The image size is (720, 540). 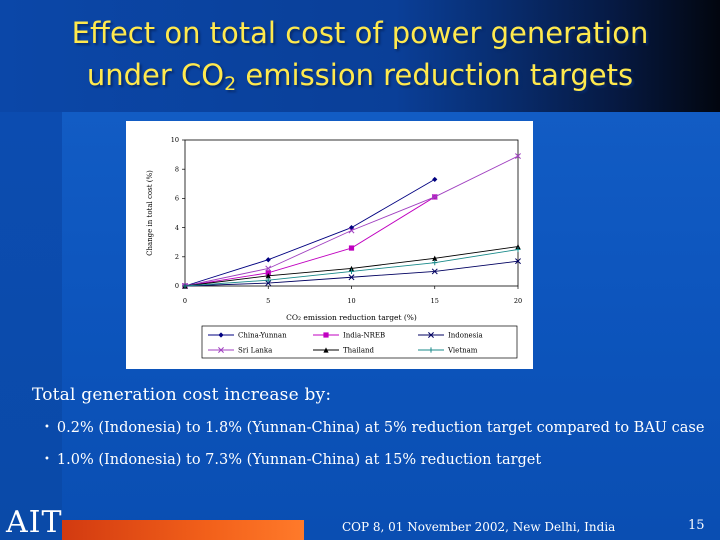 What do you see at coordinates (435, 301) in the screenshot?
I see `x-tick-label: 15` at bounding box center [435, 301].